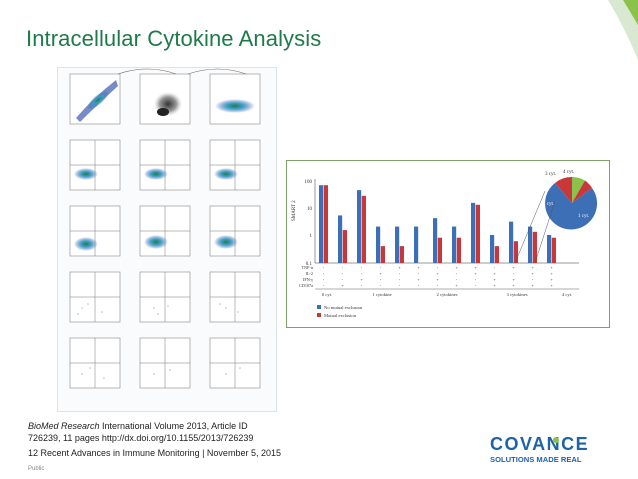  Describe the element at coordinates (174, 38) in the screenshot. I see `slide-title: Intracellular Cytokine Analysis` at that location.